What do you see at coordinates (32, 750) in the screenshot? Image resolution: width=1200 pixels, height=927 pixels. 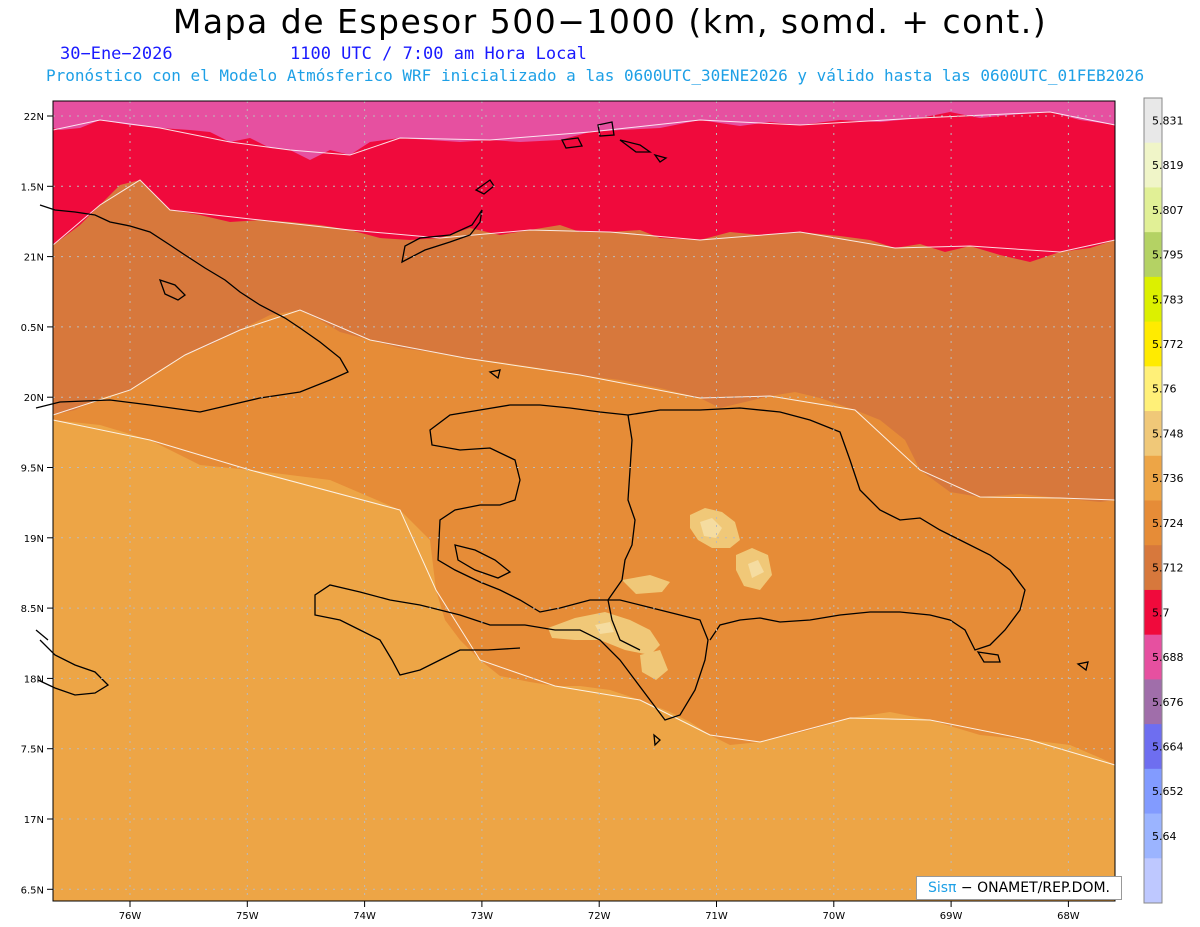 I see `lat-tick-label: 7.5N` at bounding box center [32, 750].